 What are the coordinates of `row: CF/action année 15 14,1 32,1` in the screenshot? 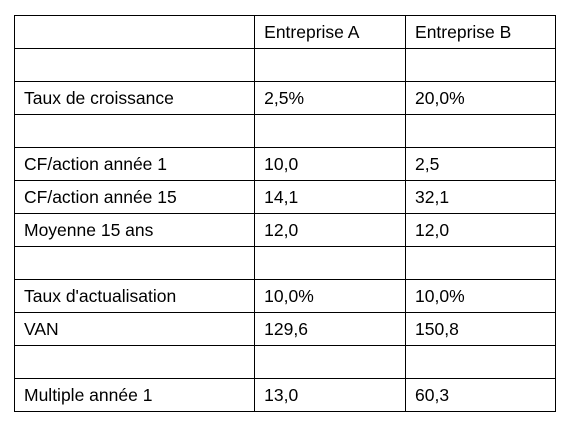 It's located at (284, 197).